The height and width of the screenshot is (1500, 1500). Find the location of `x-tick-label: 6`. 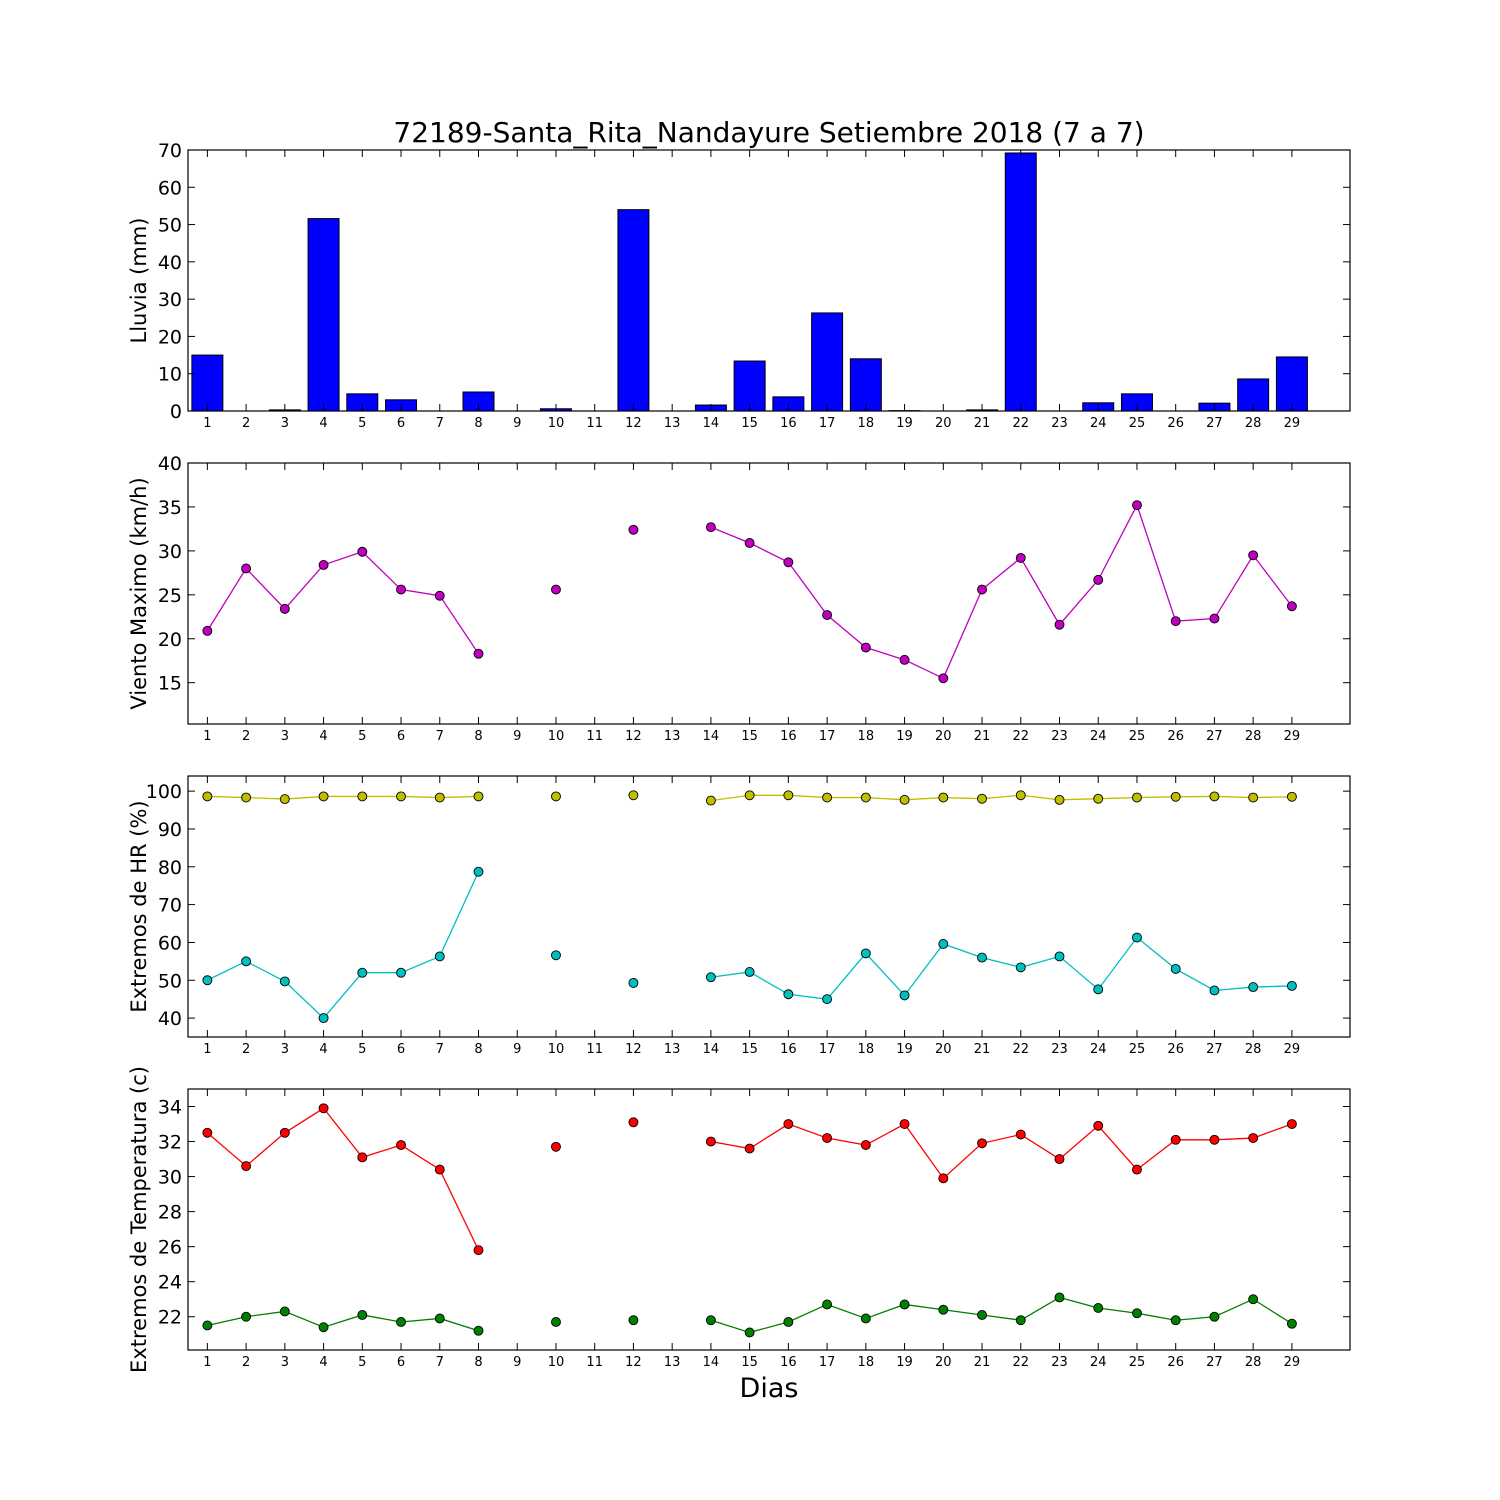

x-tick-label: 6 is located at coordinates (401, 736).